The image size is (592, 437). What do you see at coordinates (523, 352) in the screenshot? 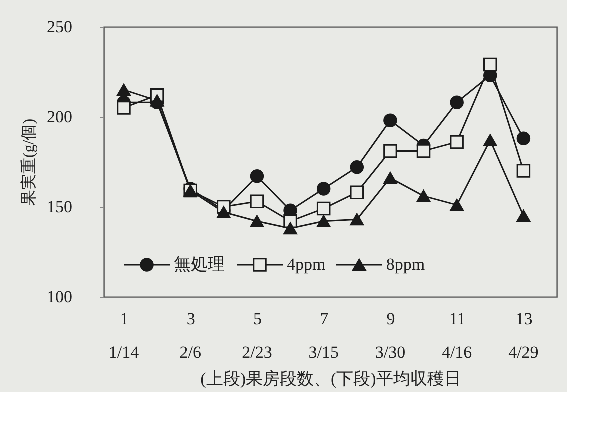
I see `text: 4/29` at bounding box center [523, 352].